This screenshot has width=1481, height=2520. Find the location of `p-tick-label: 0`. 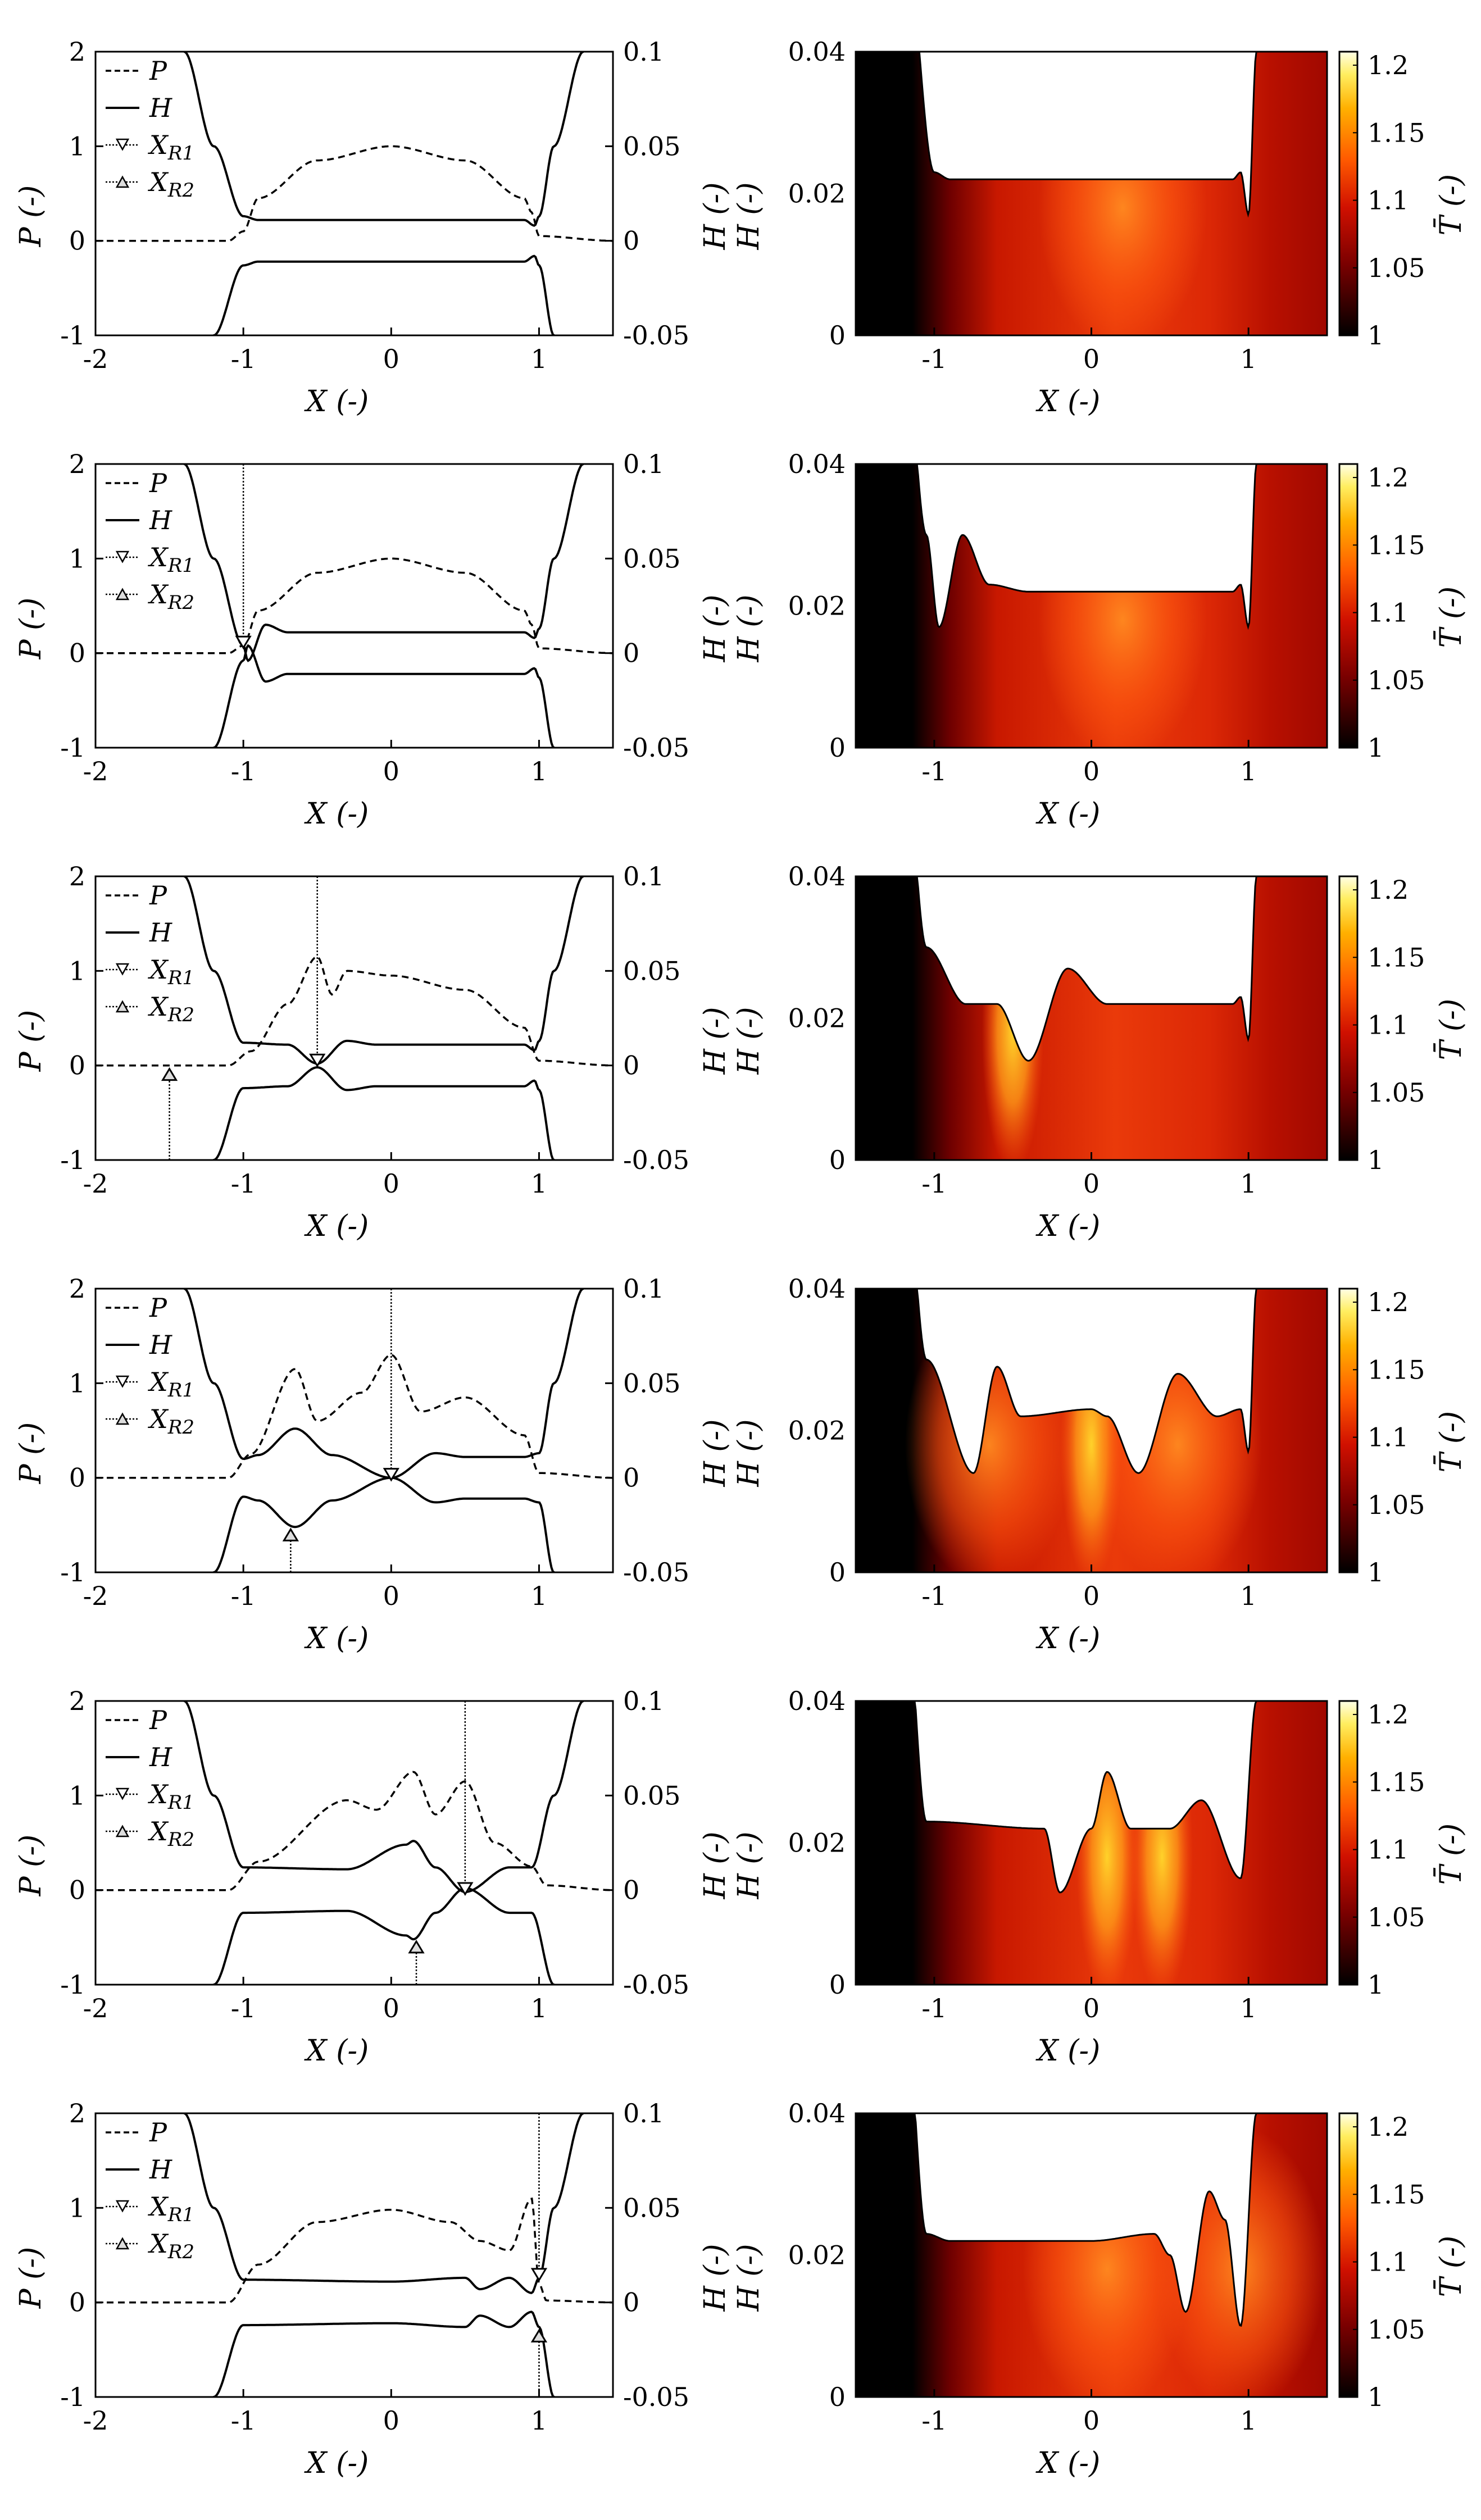

p-tick-label: 0 is located at coordinates (77, 1478).